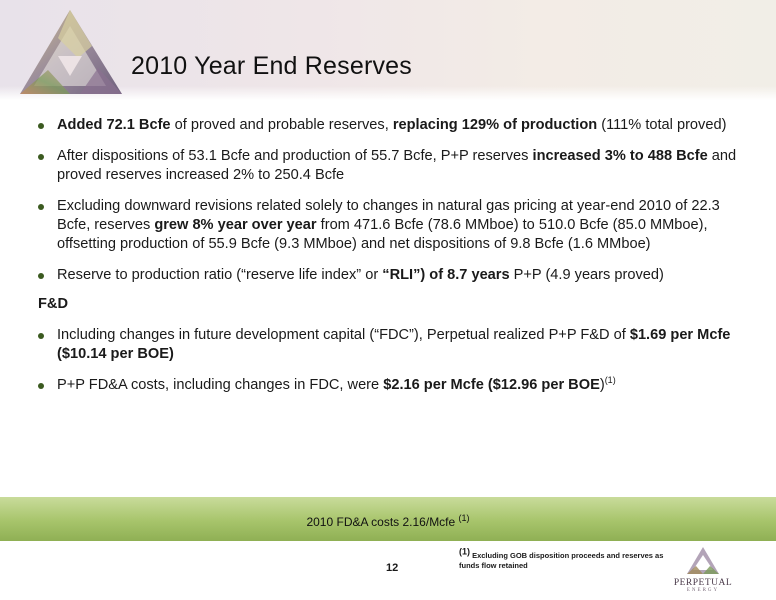 The height and width of the screenshot is (600, 776). What do you see at coordinates (71, 52) in the screenshot?
I see `perpetual-logo-icon` at bounding box center [71, 52].